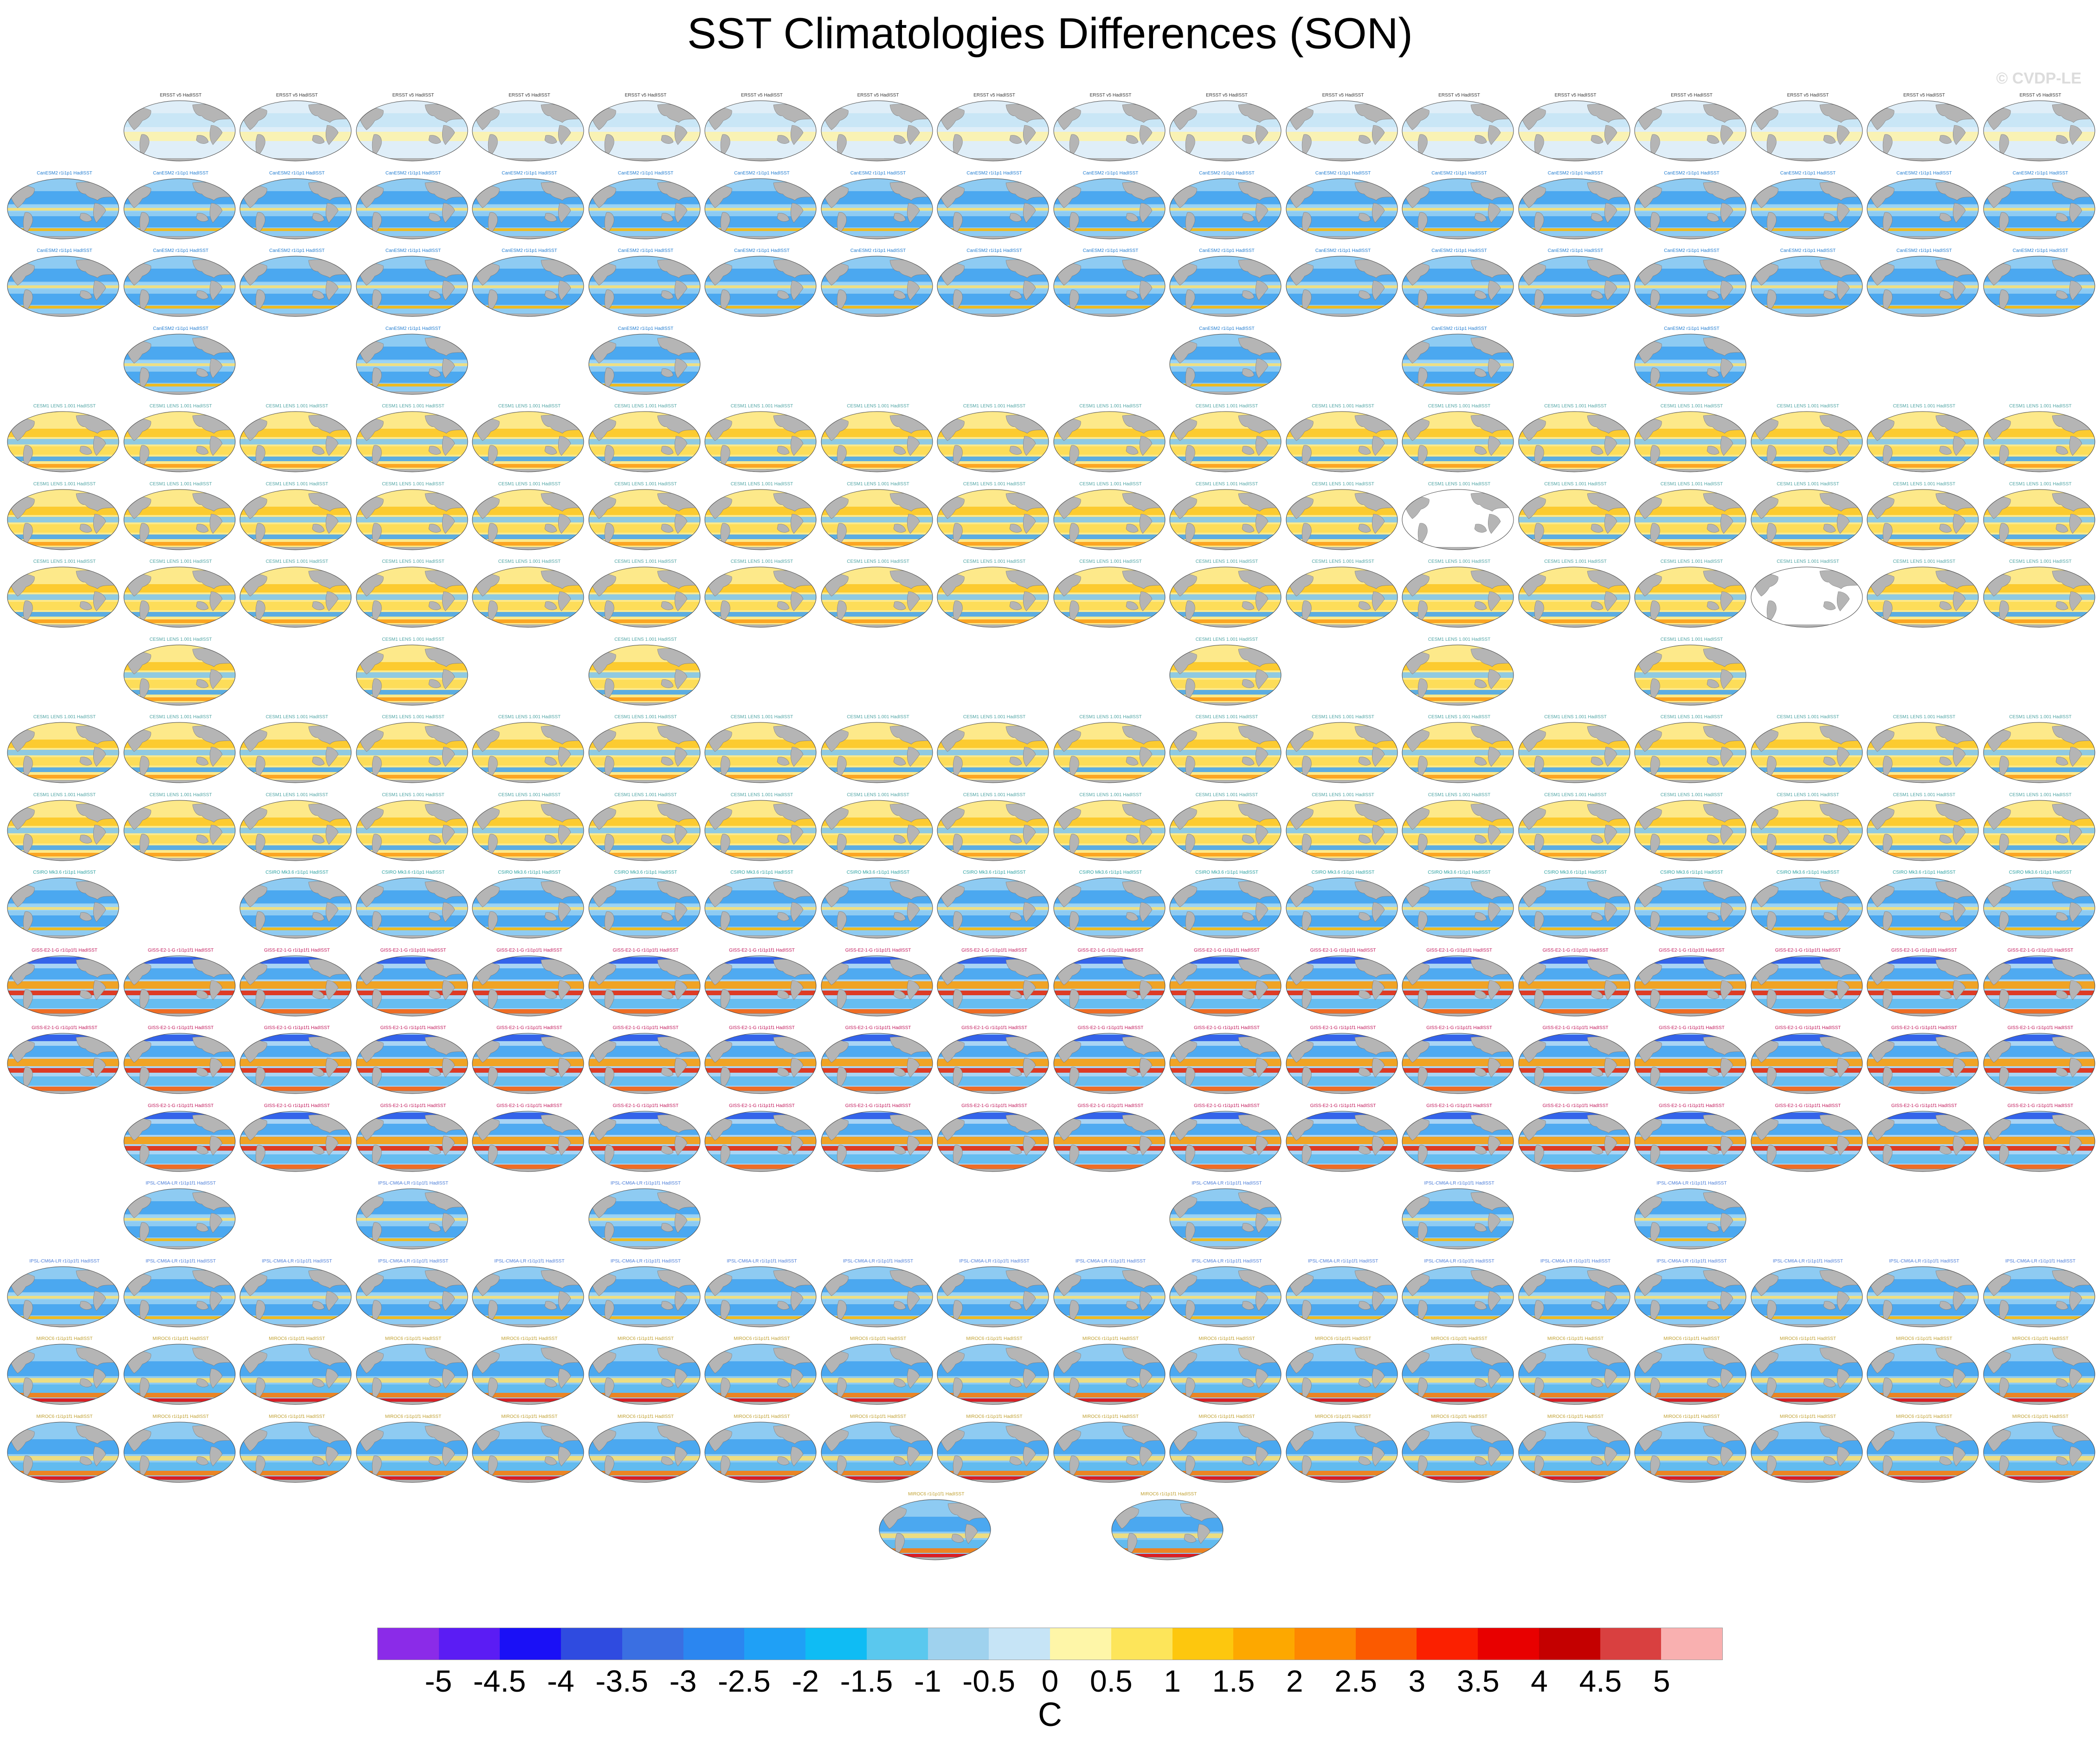 The image size is (2100, 1745). What do you see at coordinates (1576, 1261) in the screenshot?
I see `panel-title: IPSL-CM6A-LR r1i1p1f1 HadISST` at bounding box center [1576, 1261].